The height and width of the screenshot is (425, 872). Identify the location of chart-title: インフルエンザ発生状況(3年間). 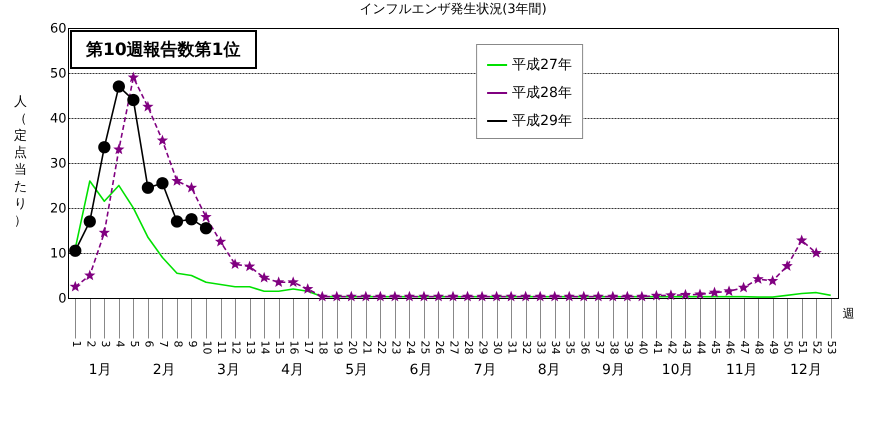
(453, 9).